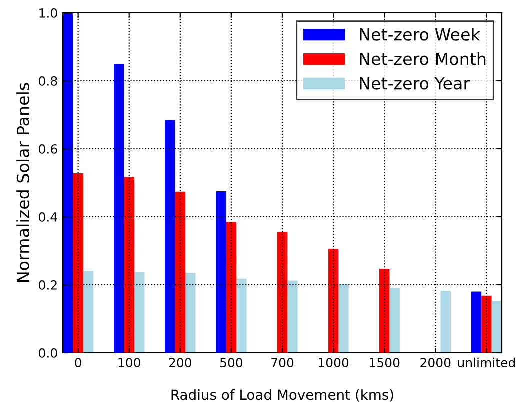 The image size is (517, 402). I want to click on y-tick-label: 0.8, so click(48, 81).